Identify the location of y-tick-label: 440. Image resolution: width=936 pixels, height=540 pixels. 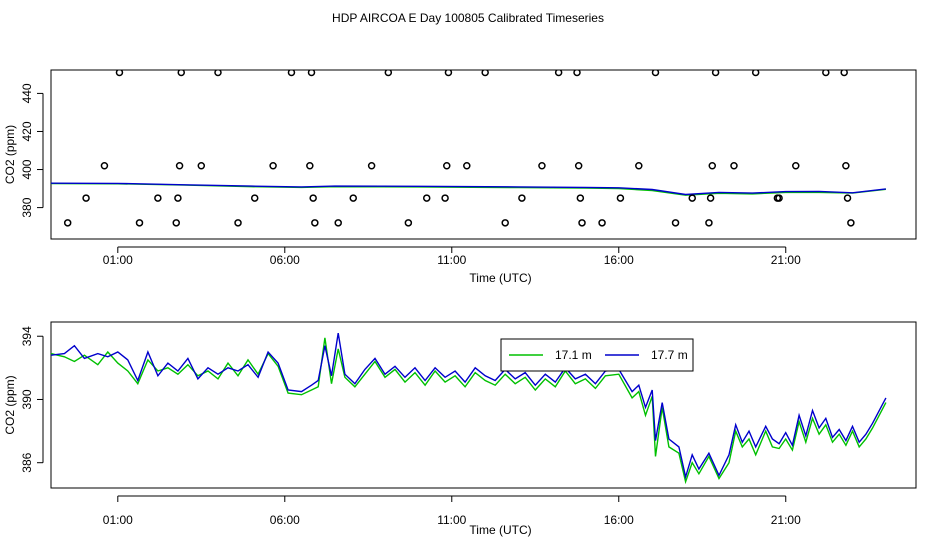
(27, 93).